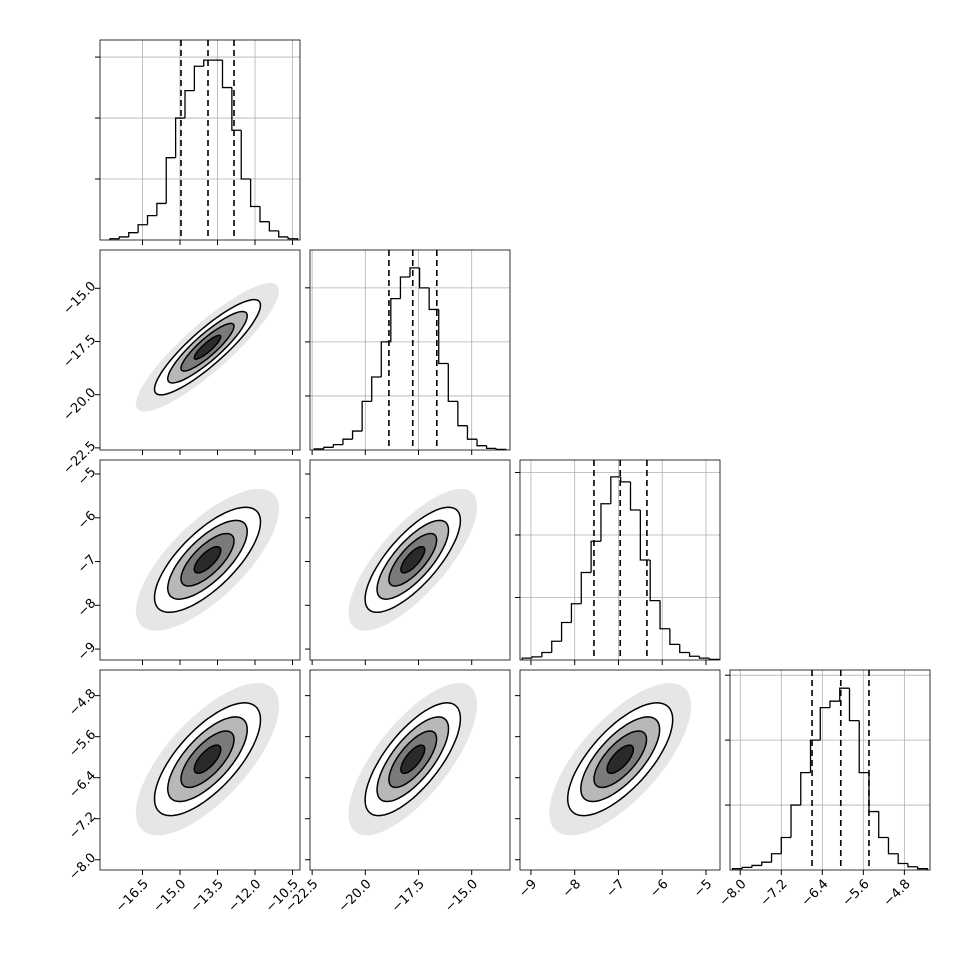  Describe the element at coordinates (80, 404) in the screenshot. I see `y-tick-label: −20.0` at that location.